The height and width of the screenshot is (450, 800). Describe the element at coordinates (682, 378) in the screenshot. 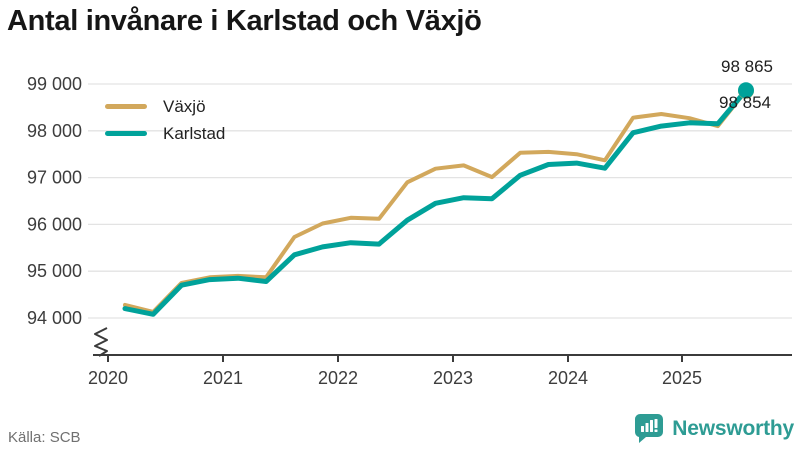

I see `x-tick-label: 2025` at that location.